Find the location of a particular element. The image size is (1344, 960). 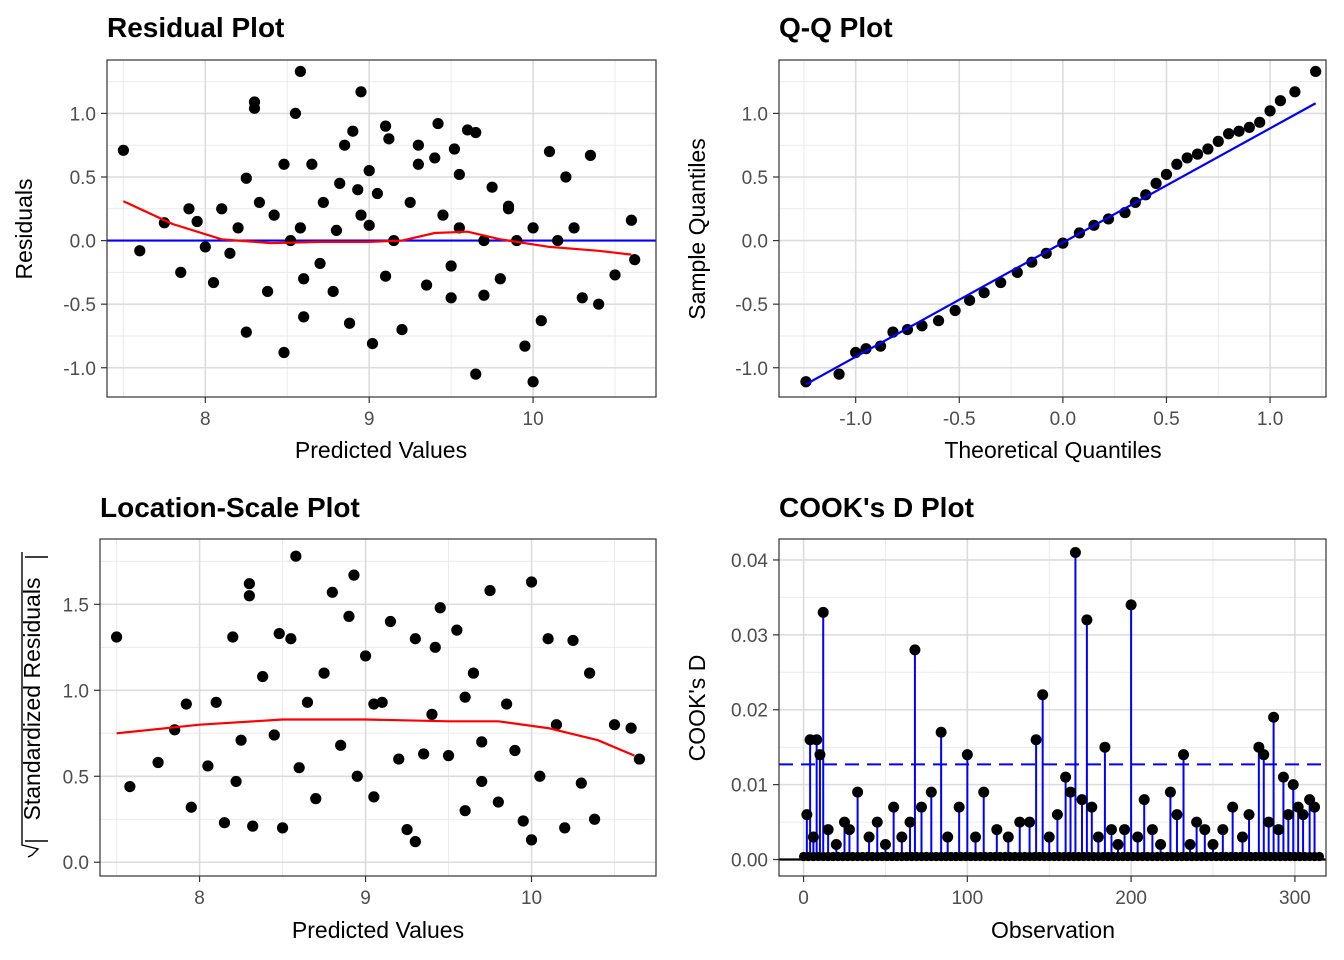

x-tick-label: 300 is located at coordinates (1295, 898).